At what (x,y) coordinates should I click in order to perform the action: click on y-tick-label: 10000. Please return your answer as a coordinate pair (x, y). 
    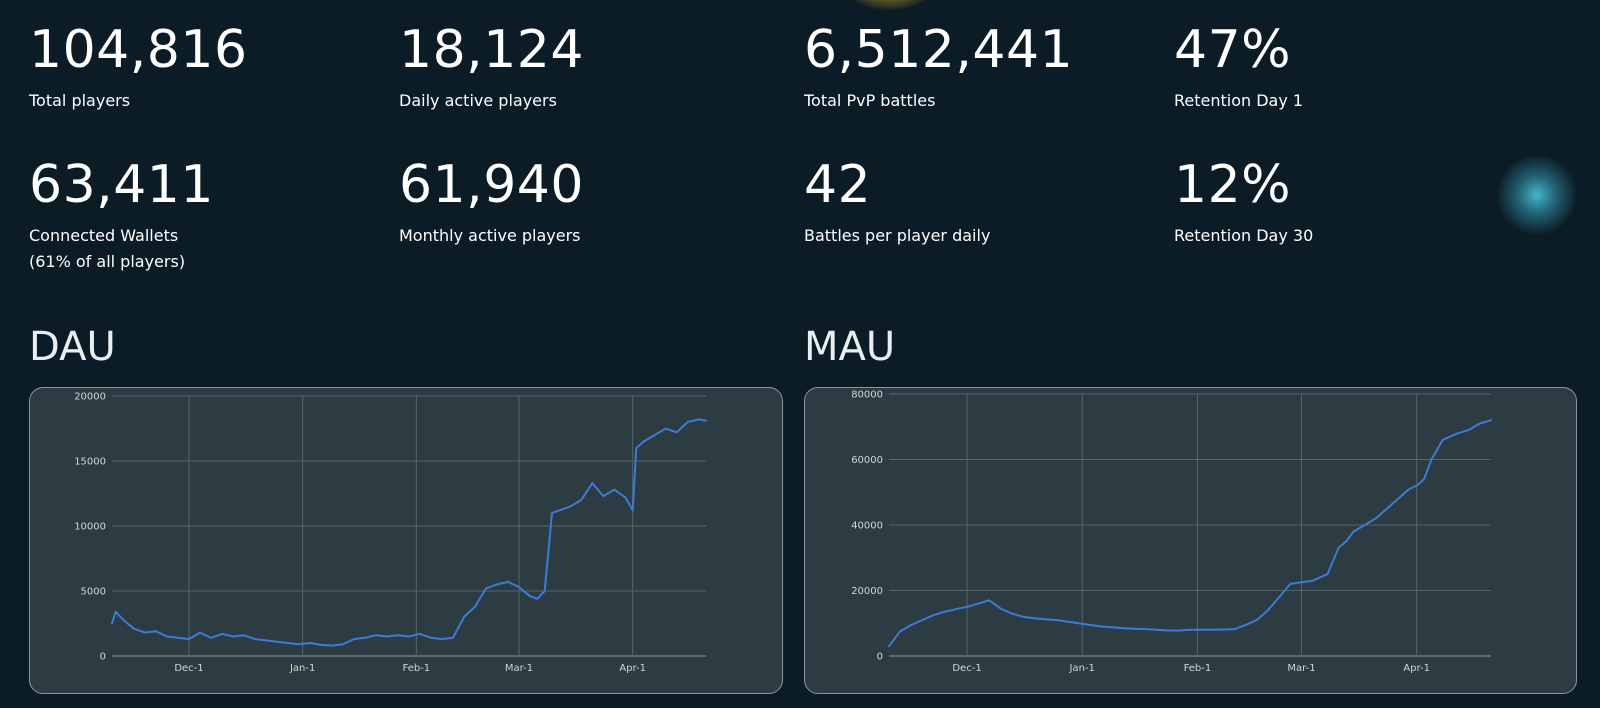
    Looking at the image, I should click on (90, 527).